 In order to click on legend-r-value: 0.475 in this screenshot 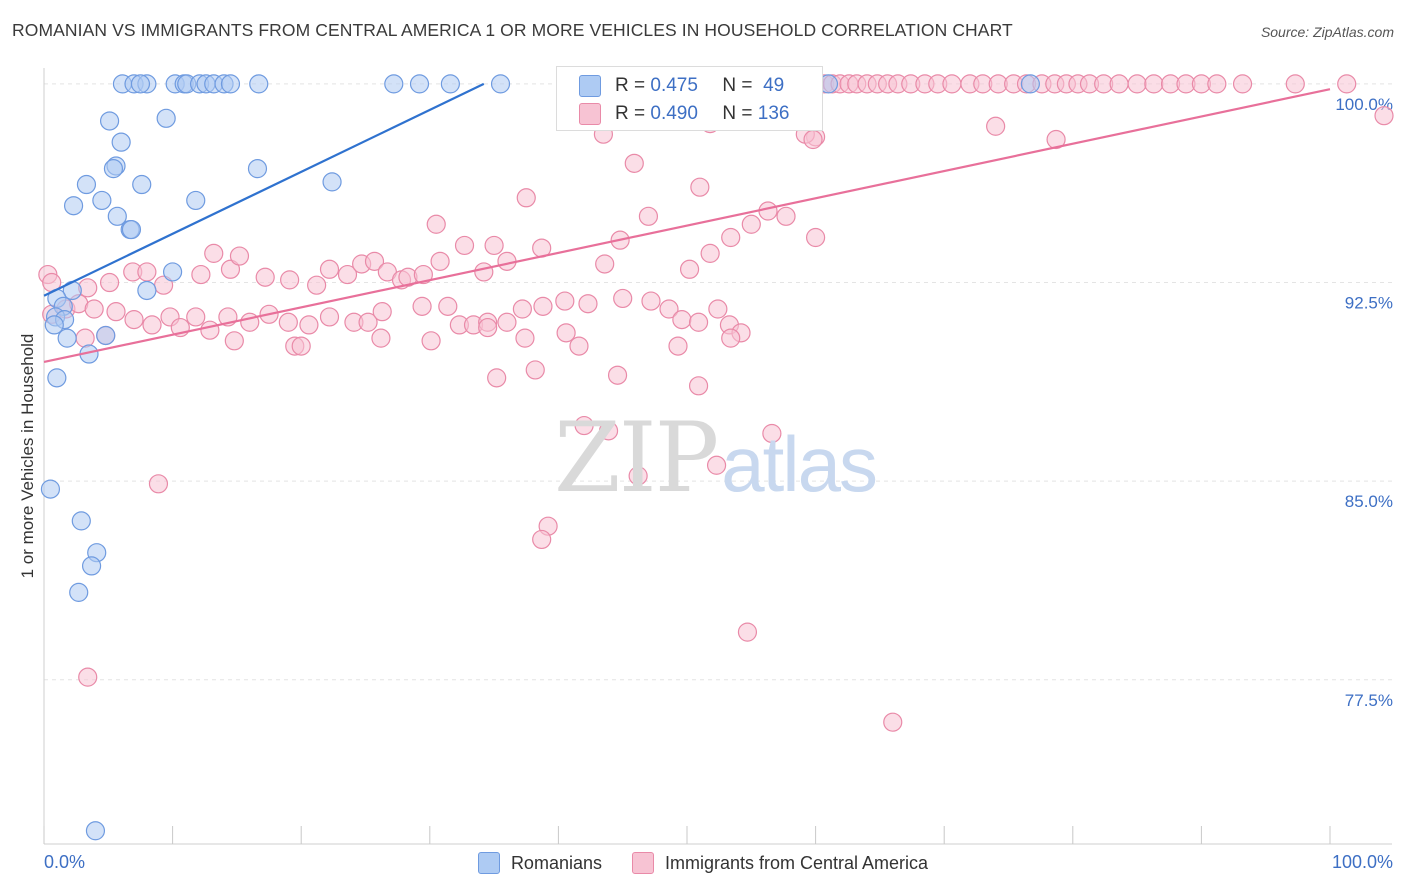, I will do `click(674, 85)`.